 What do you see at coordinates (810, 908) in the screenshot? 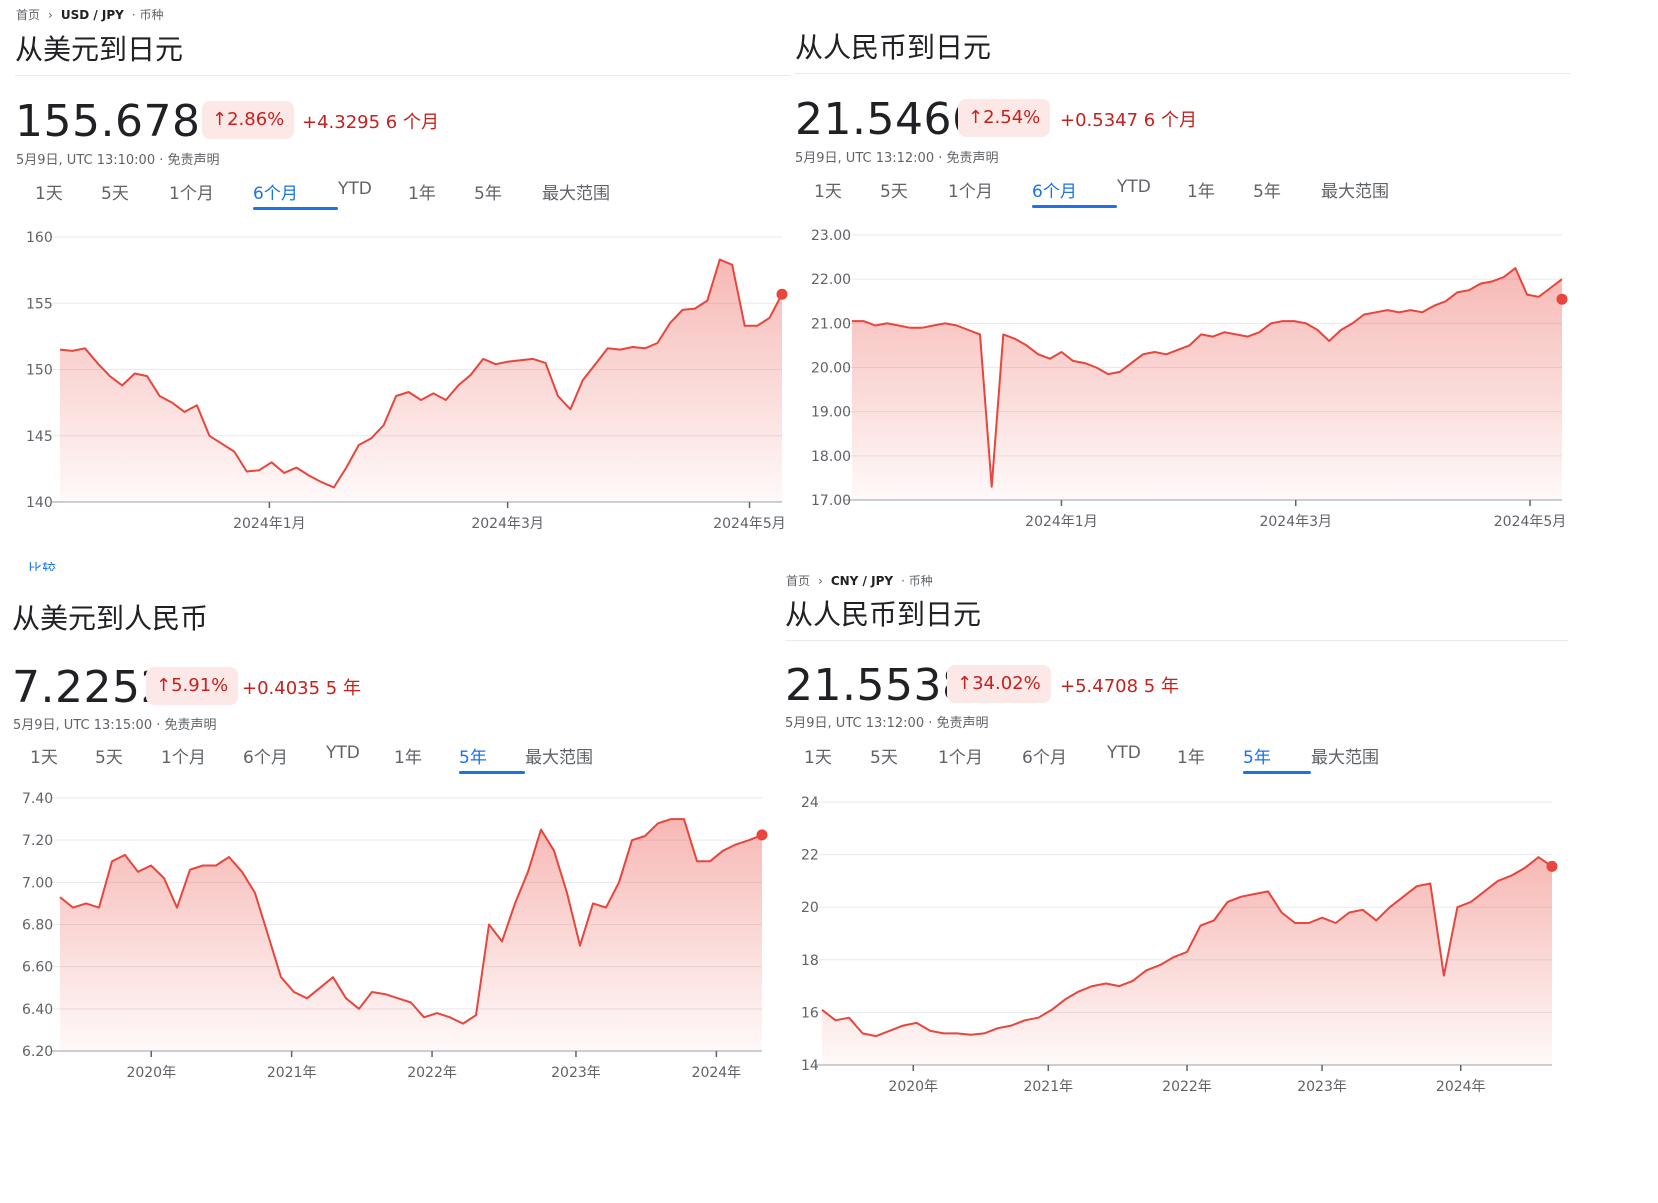
I see `y-tick-label: 20` at bounding box center [810, 908].